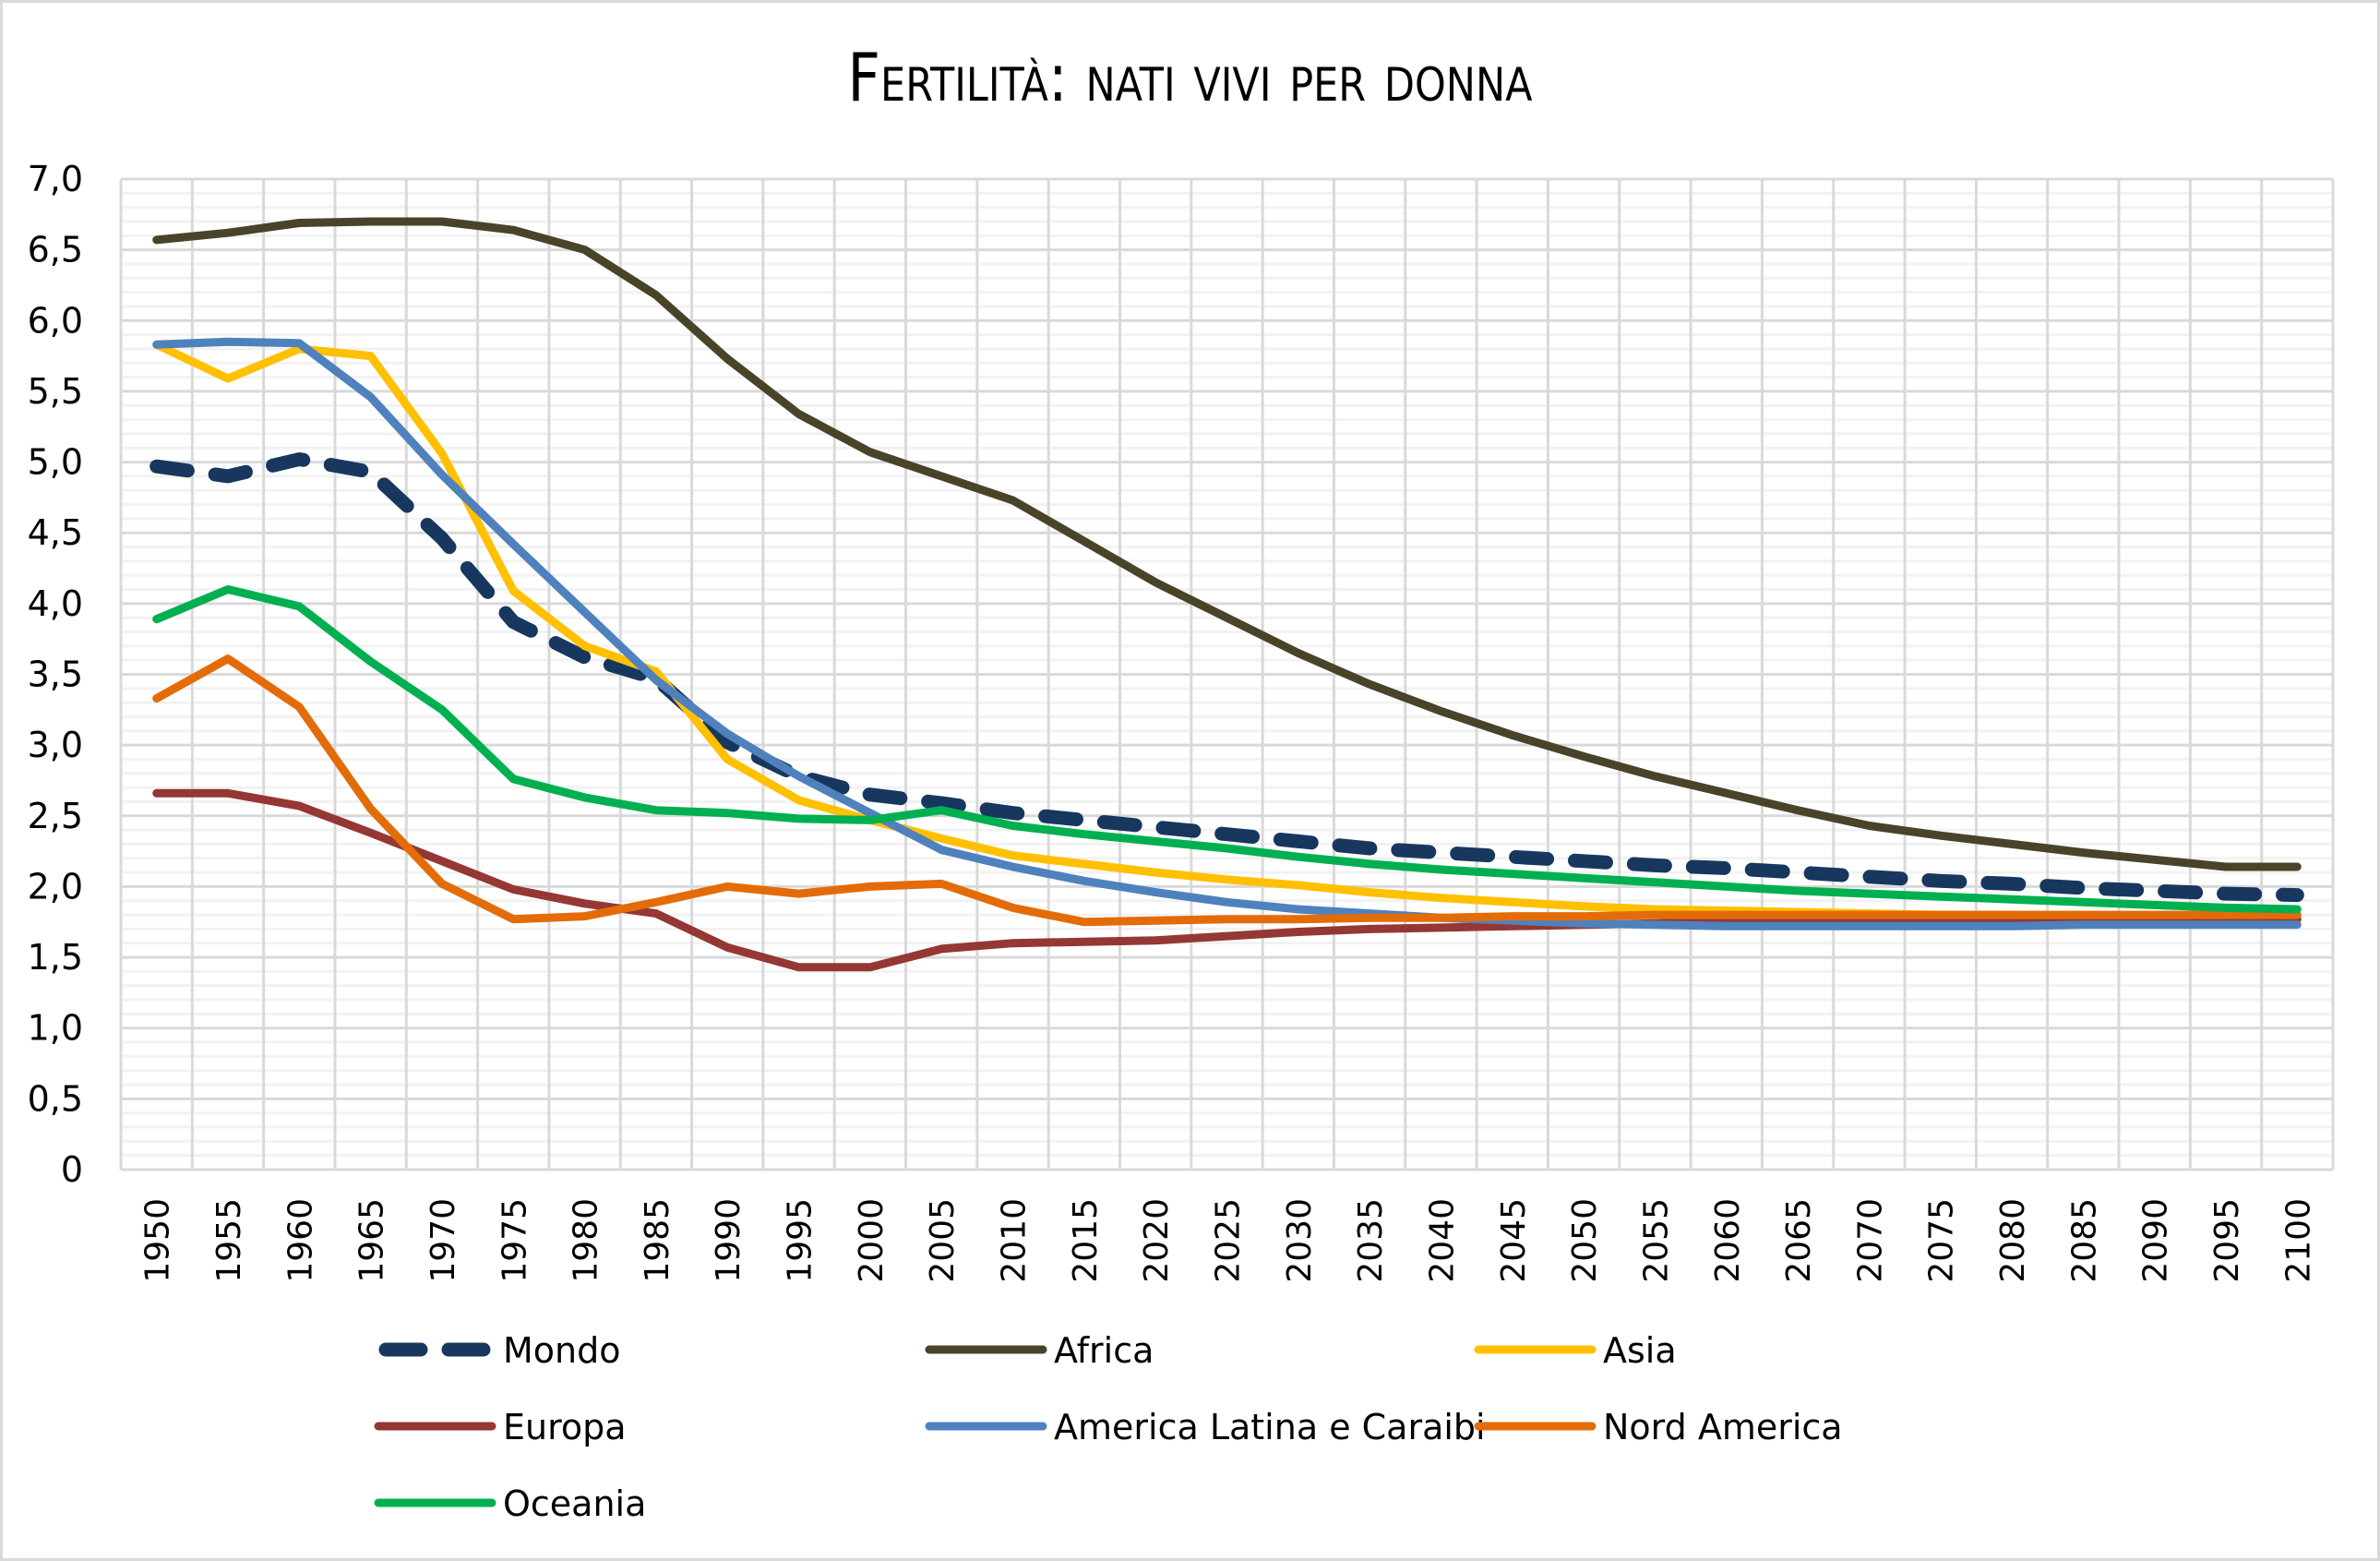 This screenshot has width=2380, height=1561. What do you see at coordinates (55, 816) in the screenshot?
I see `y-tick-label: 2,5` at bounding box center [55, 816].